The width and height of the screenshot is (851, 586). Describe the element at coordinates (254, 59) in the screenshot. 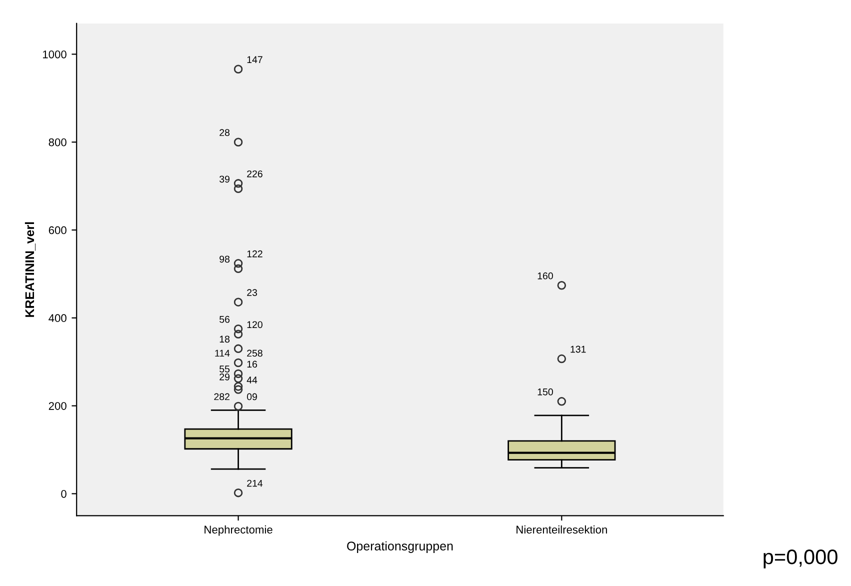

I see `annotation: 147` at that location.